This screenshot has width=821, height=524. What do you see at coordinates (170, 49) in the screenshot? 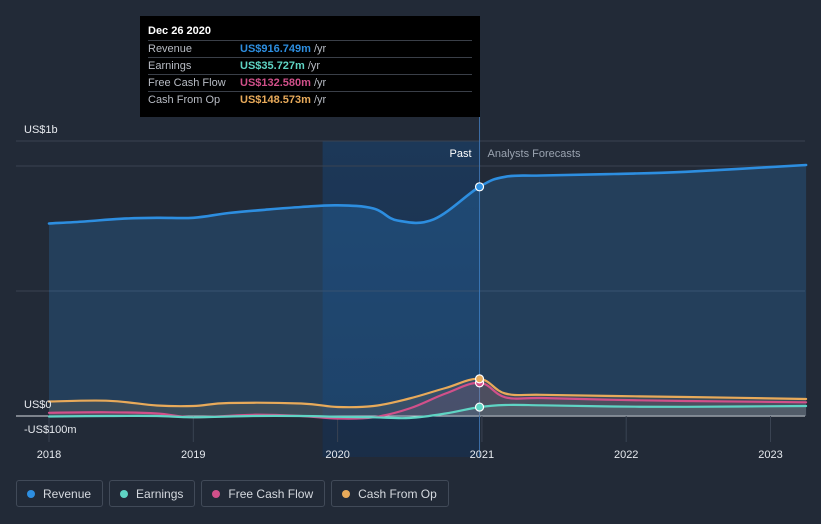
I see `tooltip-label: Revenue` at bounding box center [170, 49].